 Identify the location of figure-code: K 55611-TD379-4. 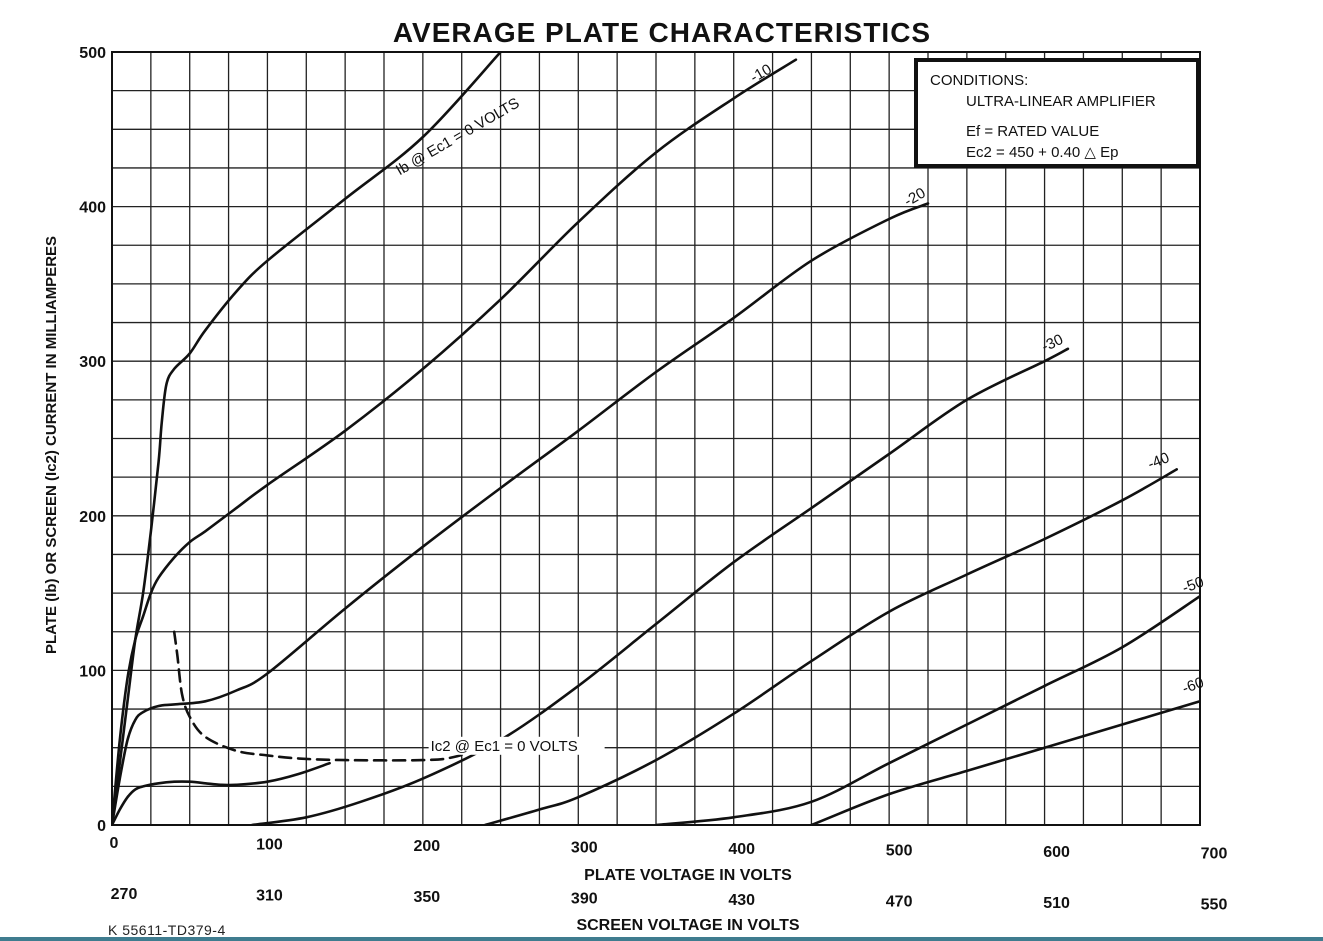
(167, 930).